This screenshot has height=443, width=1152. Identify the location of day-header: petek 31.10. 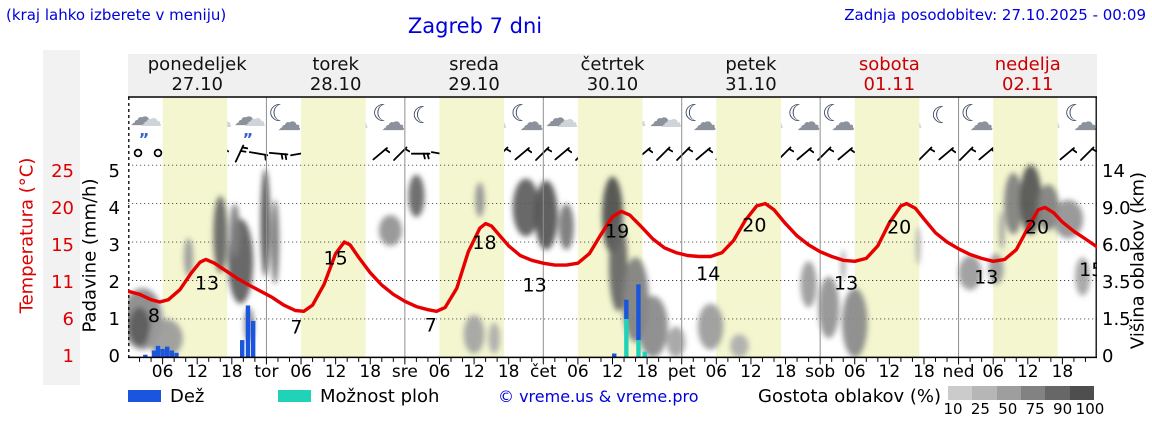
(751, 75).